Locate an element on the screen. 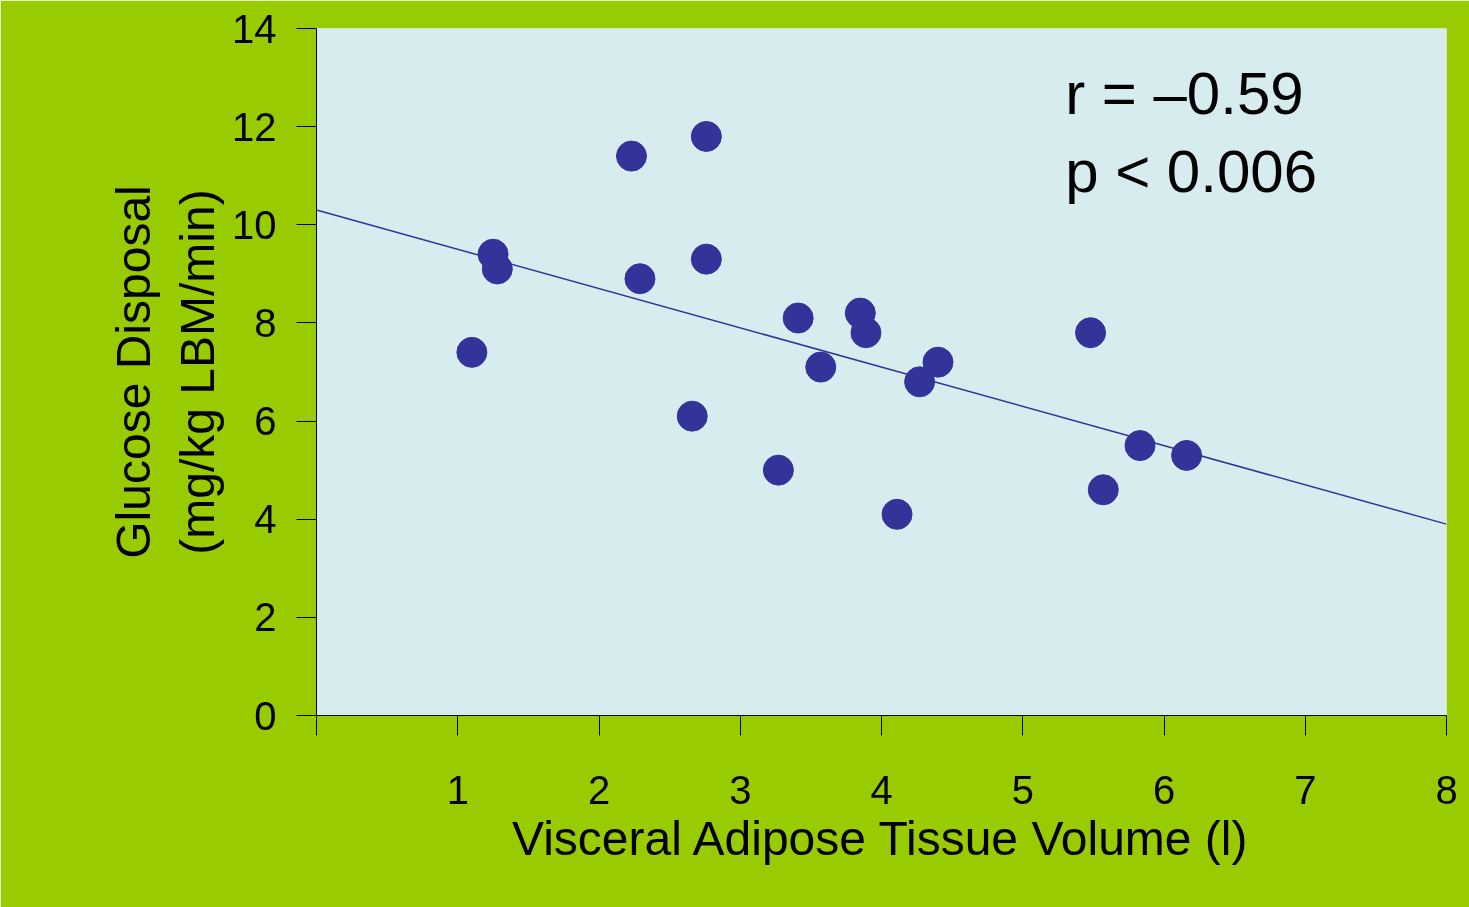 Image resolution: width=1469 pixels, height=907 pixels. x-tick-label: 8 is located at coordinates (1446, 789).